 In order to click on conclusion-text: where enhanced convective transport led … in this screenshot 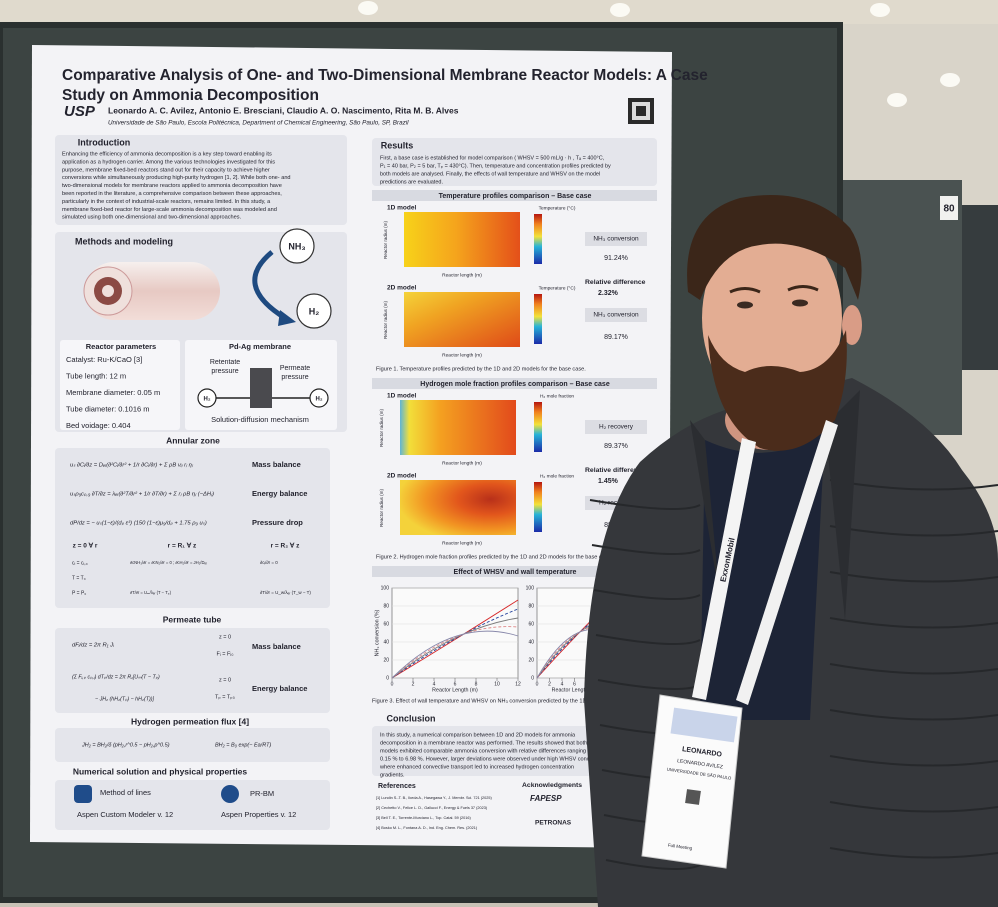, I will do `click(476, 767)`.